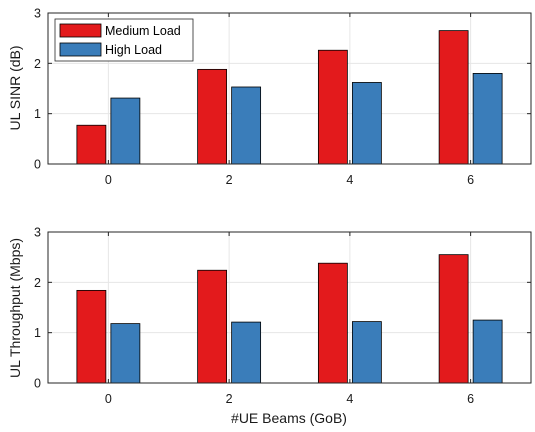 The width and height of the screenshot is (535, 432). Describe the element at coordinates (289, 418) in the screenshot. I see `x-axis-title: #UE Beams (GoB)` at that location.